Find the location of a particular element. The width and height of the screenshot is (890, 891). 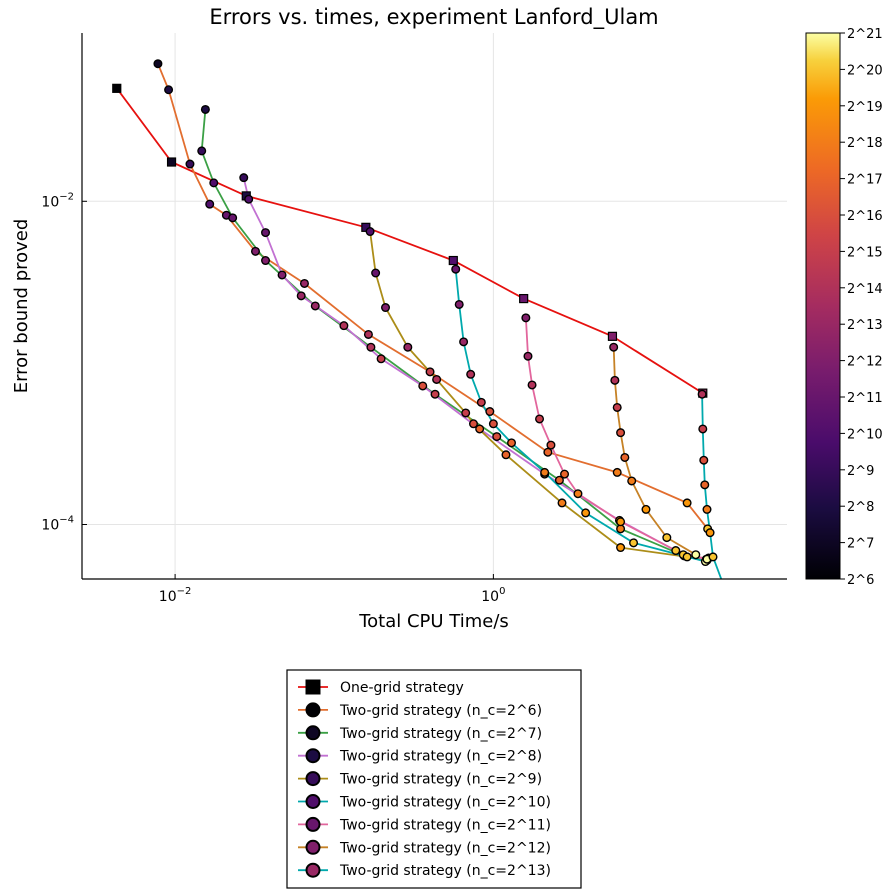

x-tick-label: 10⁻² is located at coordinates (175, 595).